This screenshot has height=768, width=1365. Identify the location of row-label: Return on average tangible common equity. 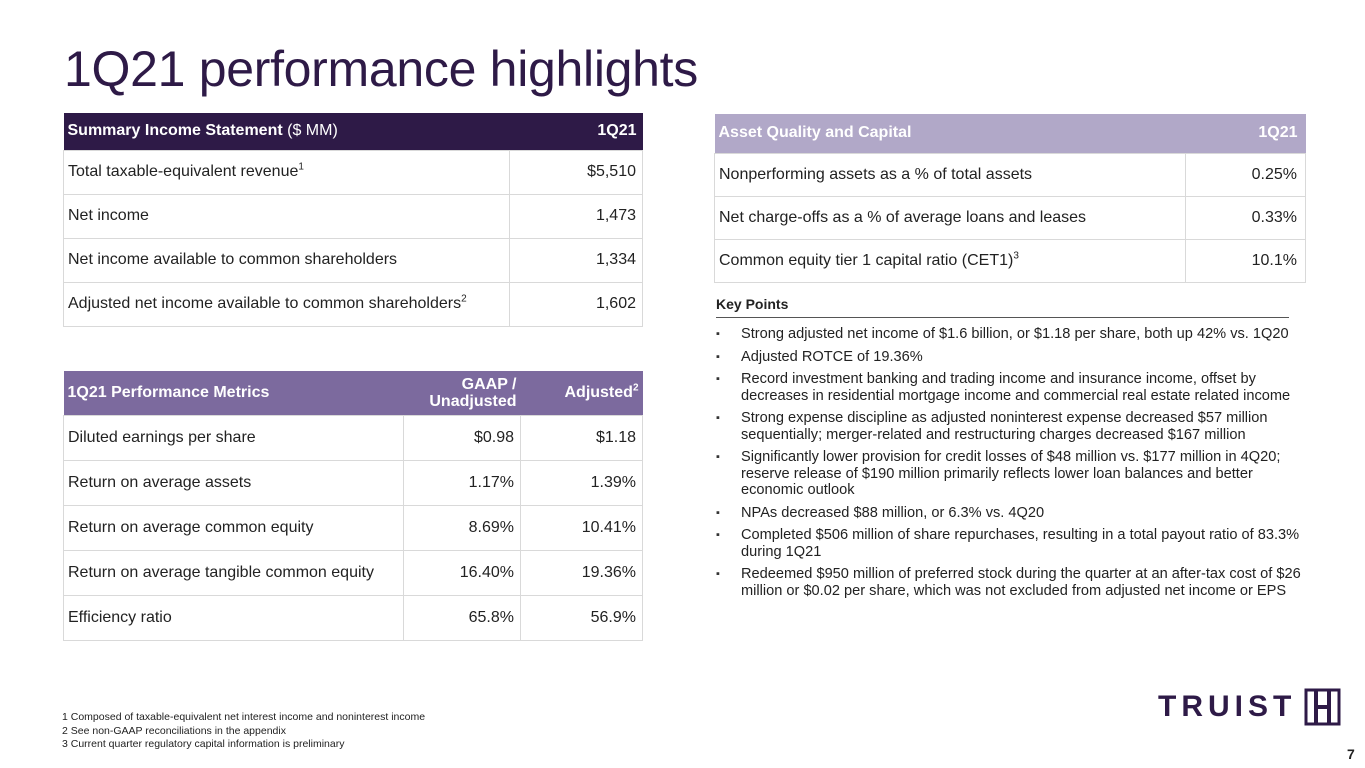
(233, 572).